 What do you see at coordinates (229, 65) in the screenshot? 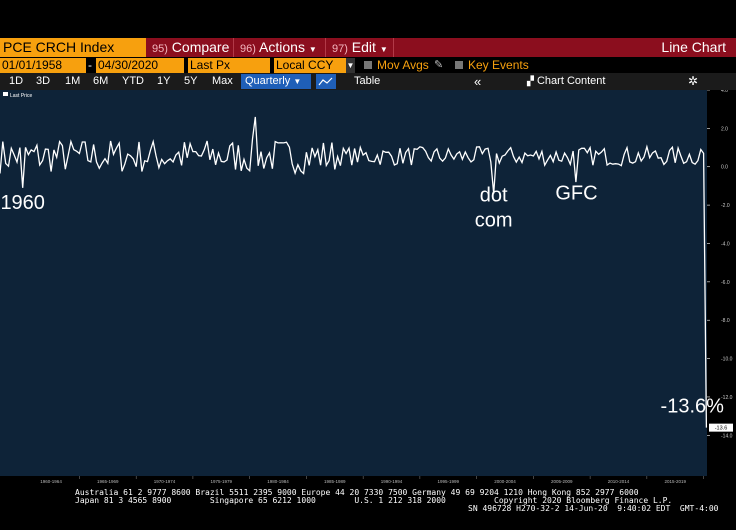
I see `price-field-select: Last Px` at bounding box center [229, 65].